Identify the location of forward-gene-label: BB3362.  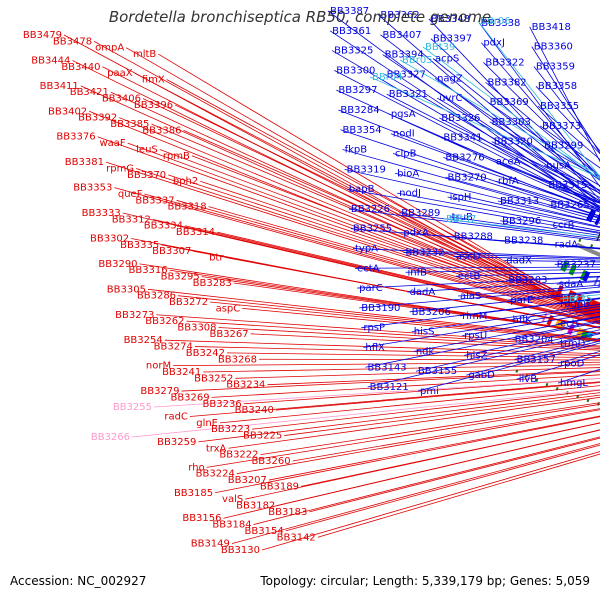
(399, 15).